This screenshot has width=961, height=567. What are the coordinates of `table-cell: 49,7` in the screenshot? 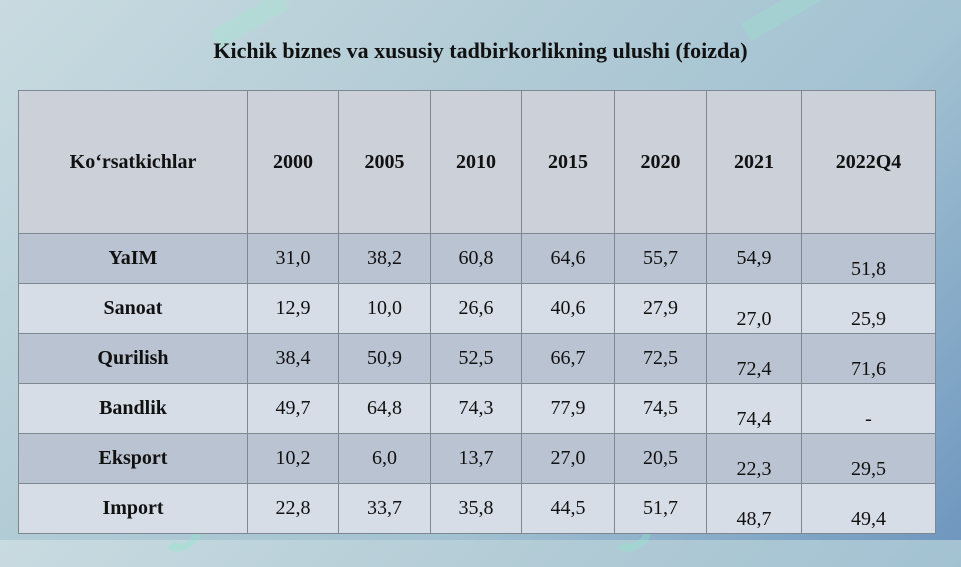 It's located at (293, 408).